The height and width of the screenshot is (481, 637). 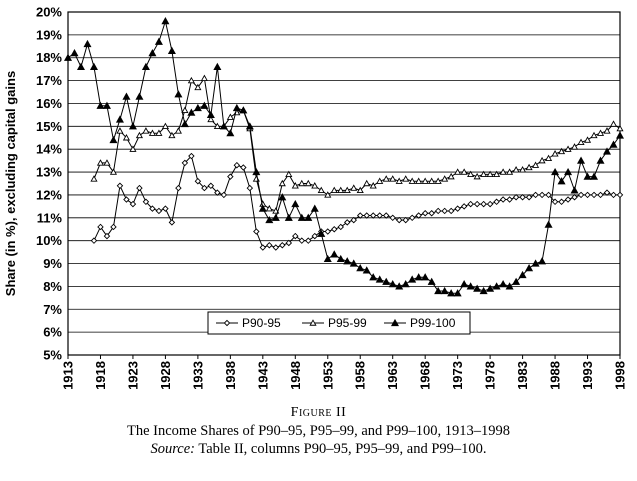 I want to click on y-tick-label: 18%, so click(x=49, y=57).